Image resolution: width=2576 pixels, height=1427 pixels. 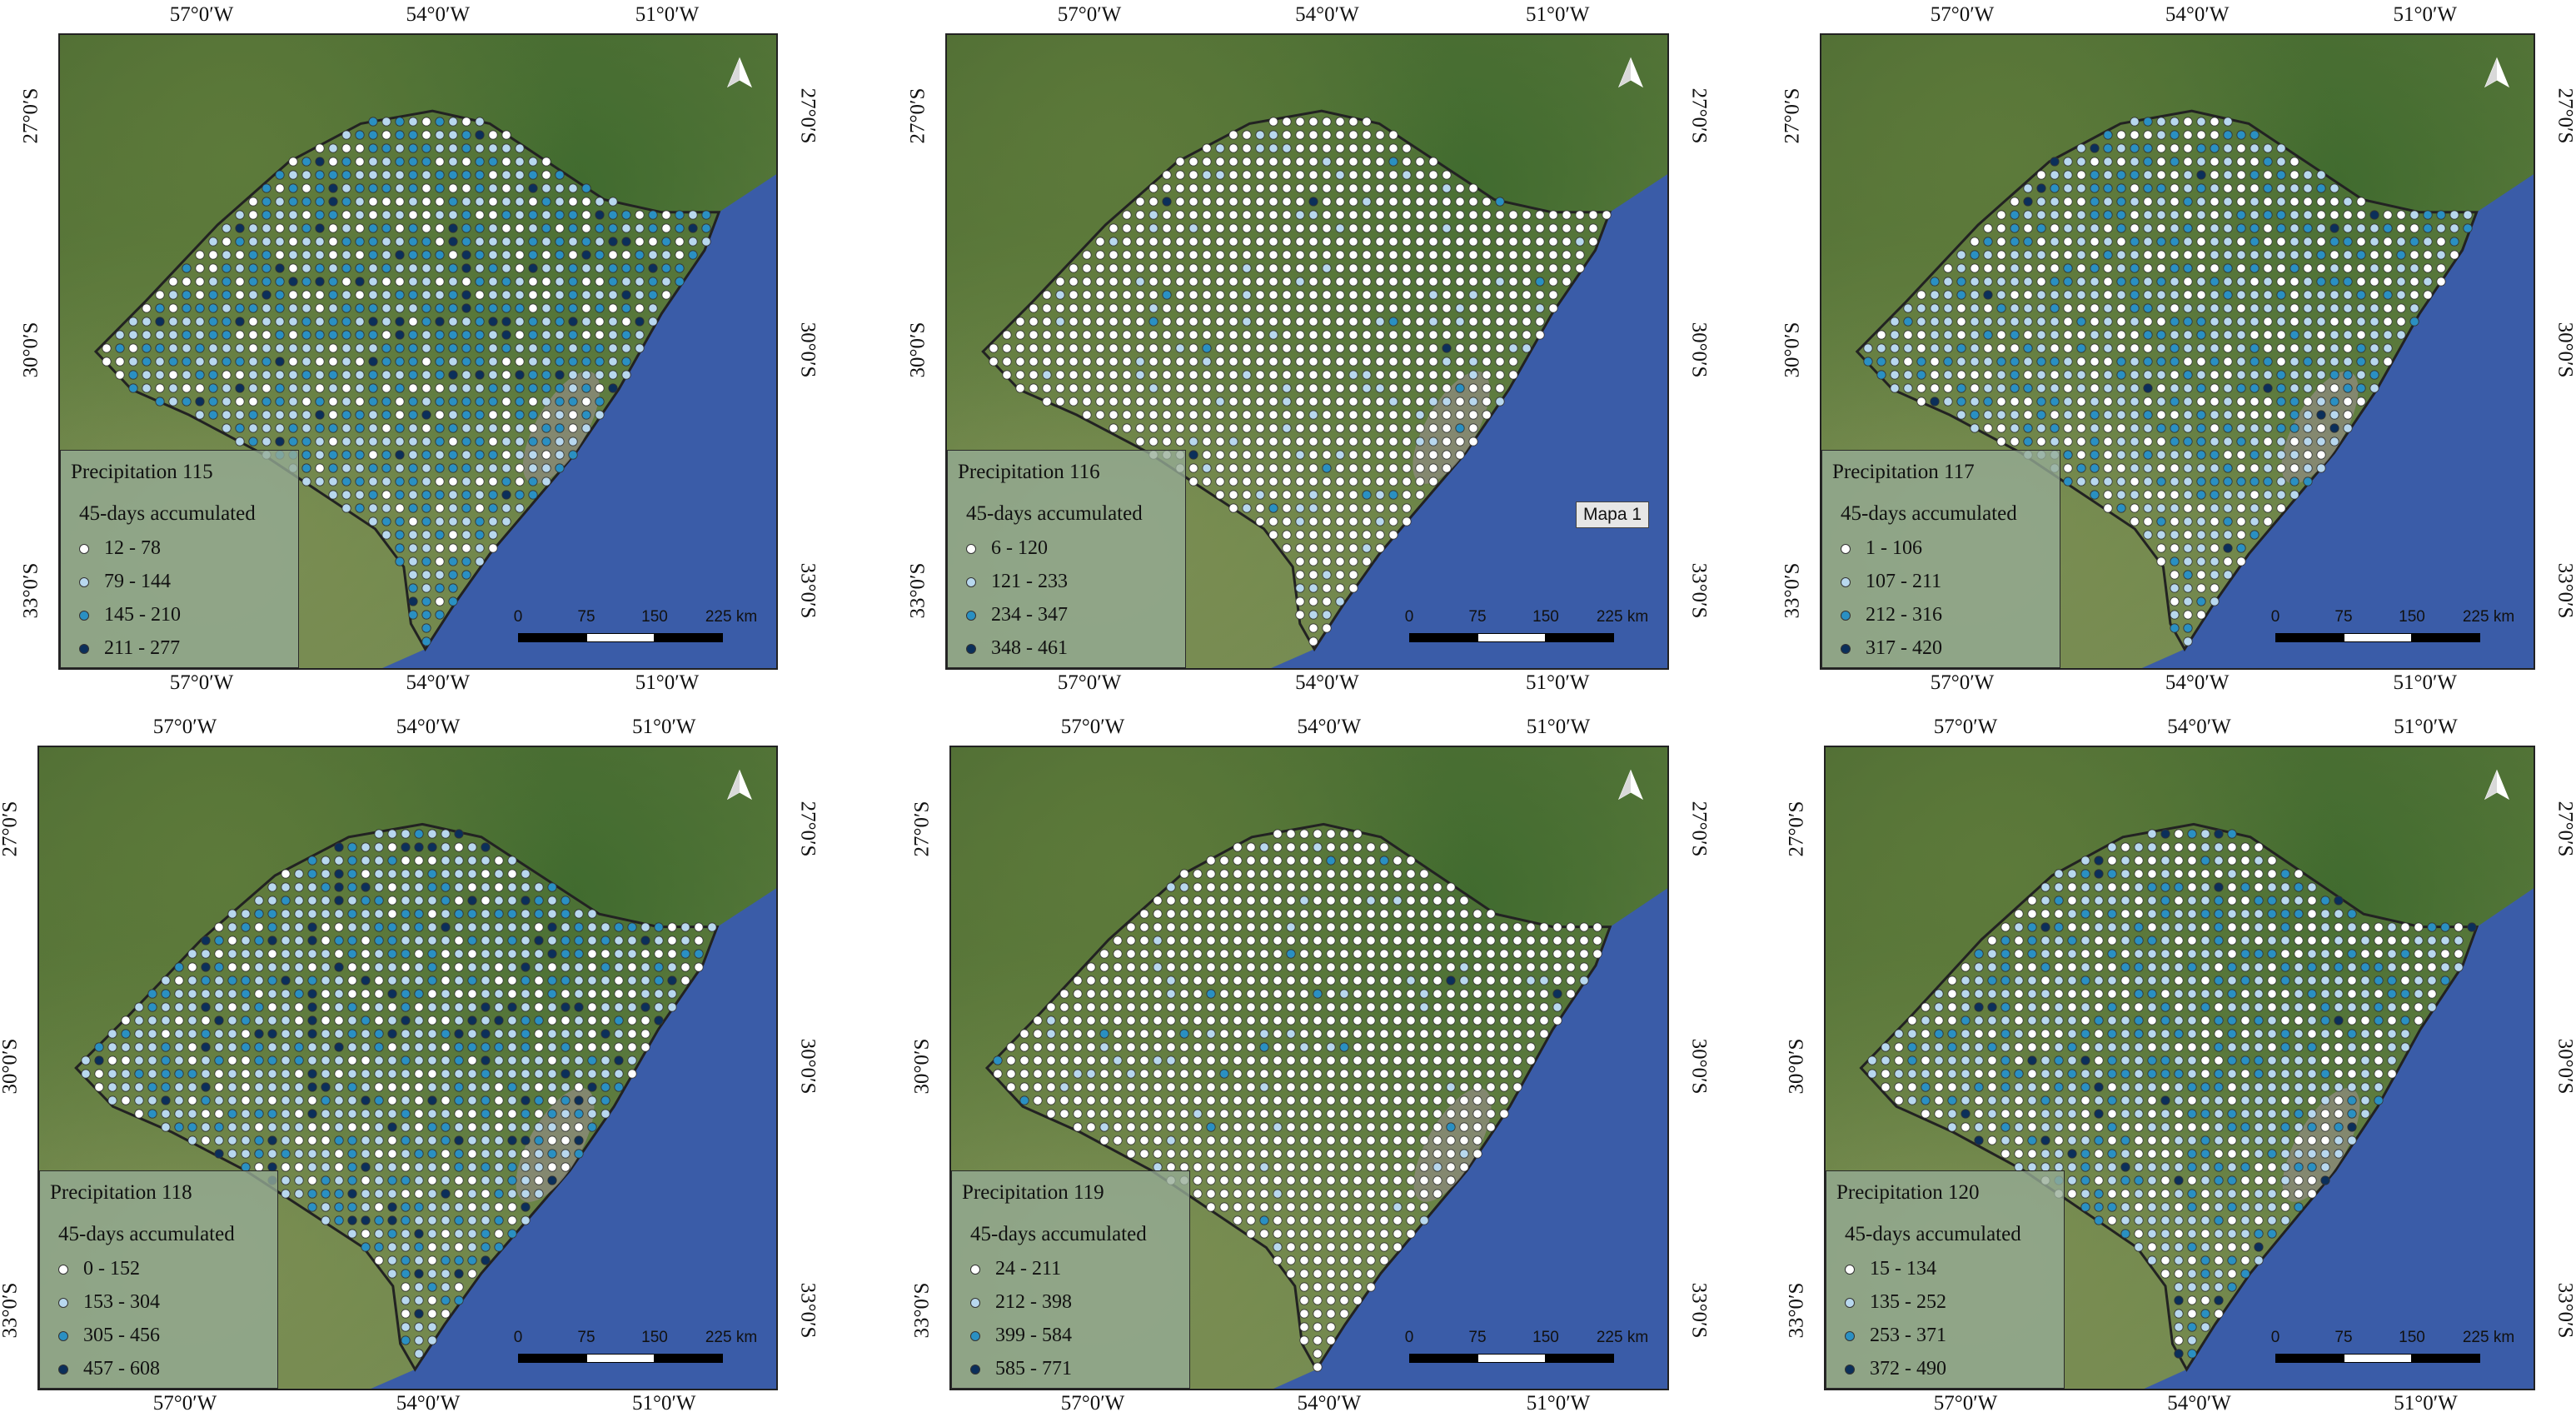 I want to click on longitude-label-bottom: 54°0′W, so click(x=2199, y=1403).